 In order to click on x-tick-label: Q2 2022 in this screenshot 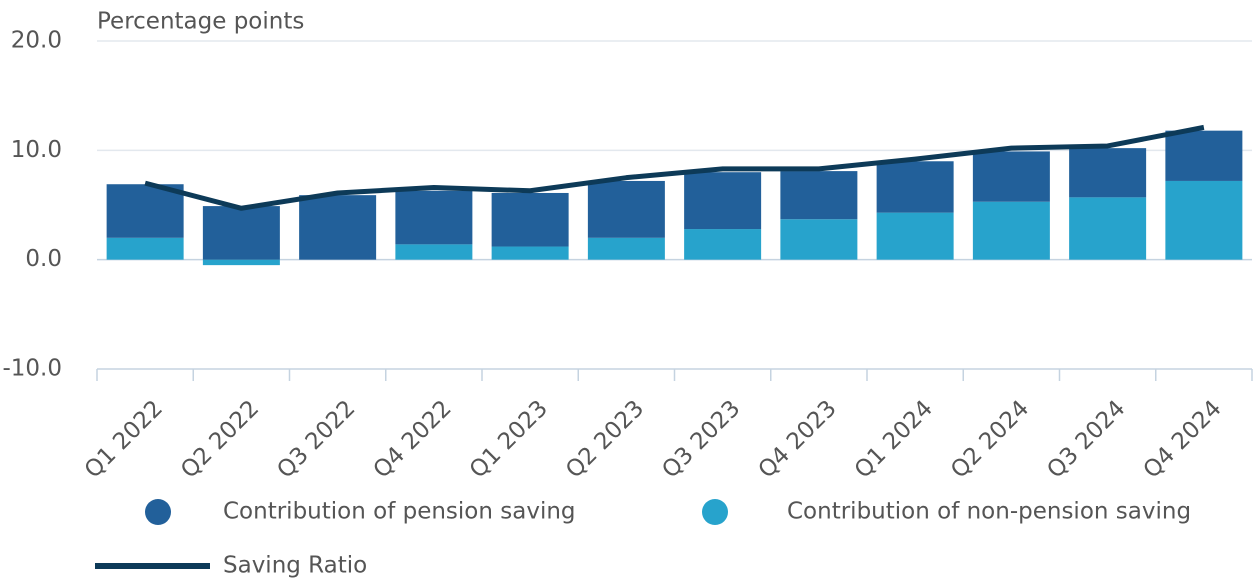, I will do `click(220, 439)`.